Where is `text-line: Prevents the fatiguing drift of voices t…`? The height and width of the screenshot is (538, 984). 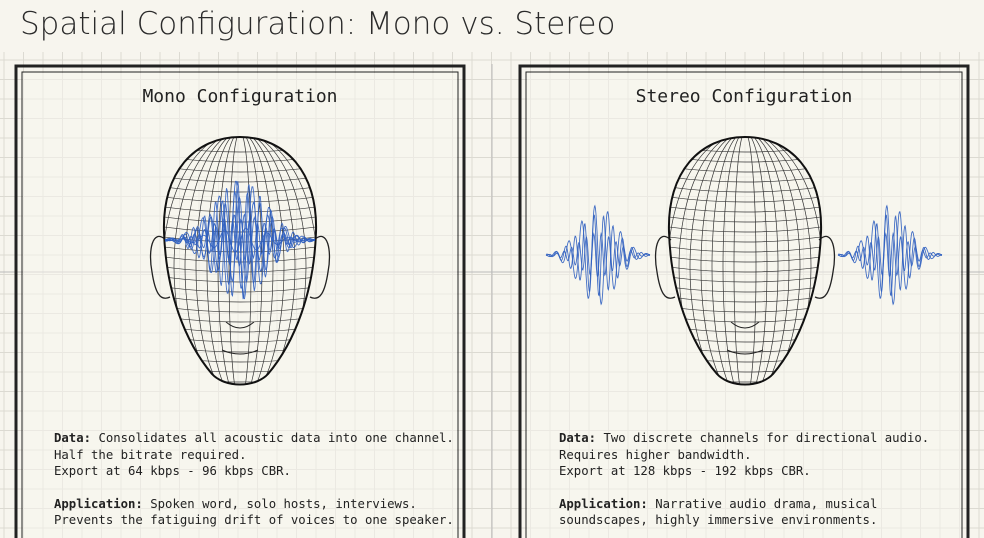
text-line: Prevents the fatiguing drift of voices t… is located at coordinates (254, 520).